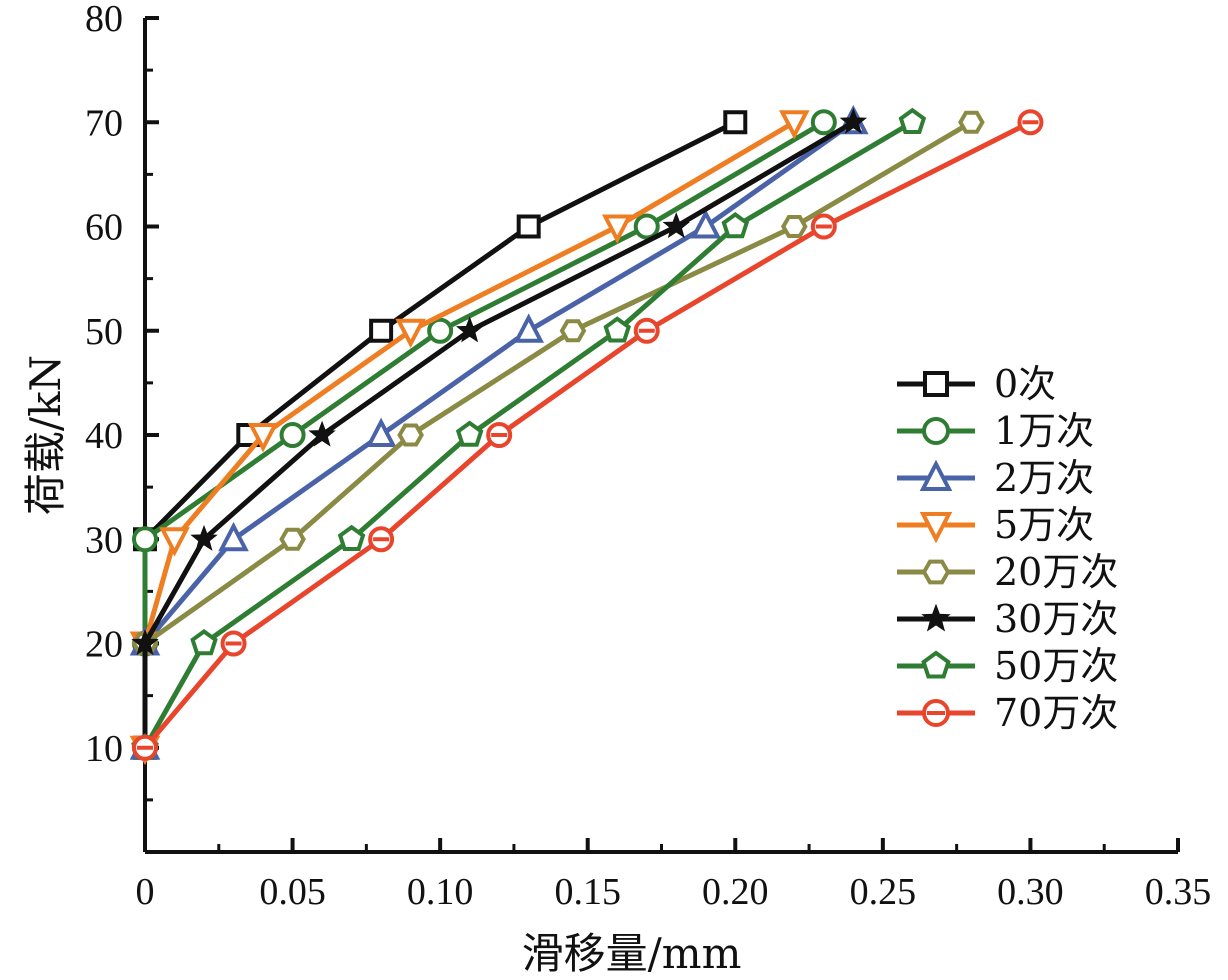 This screenshot has width=1228, height=980. I want to click on legend-item: 30万次, so click(1007, 619).